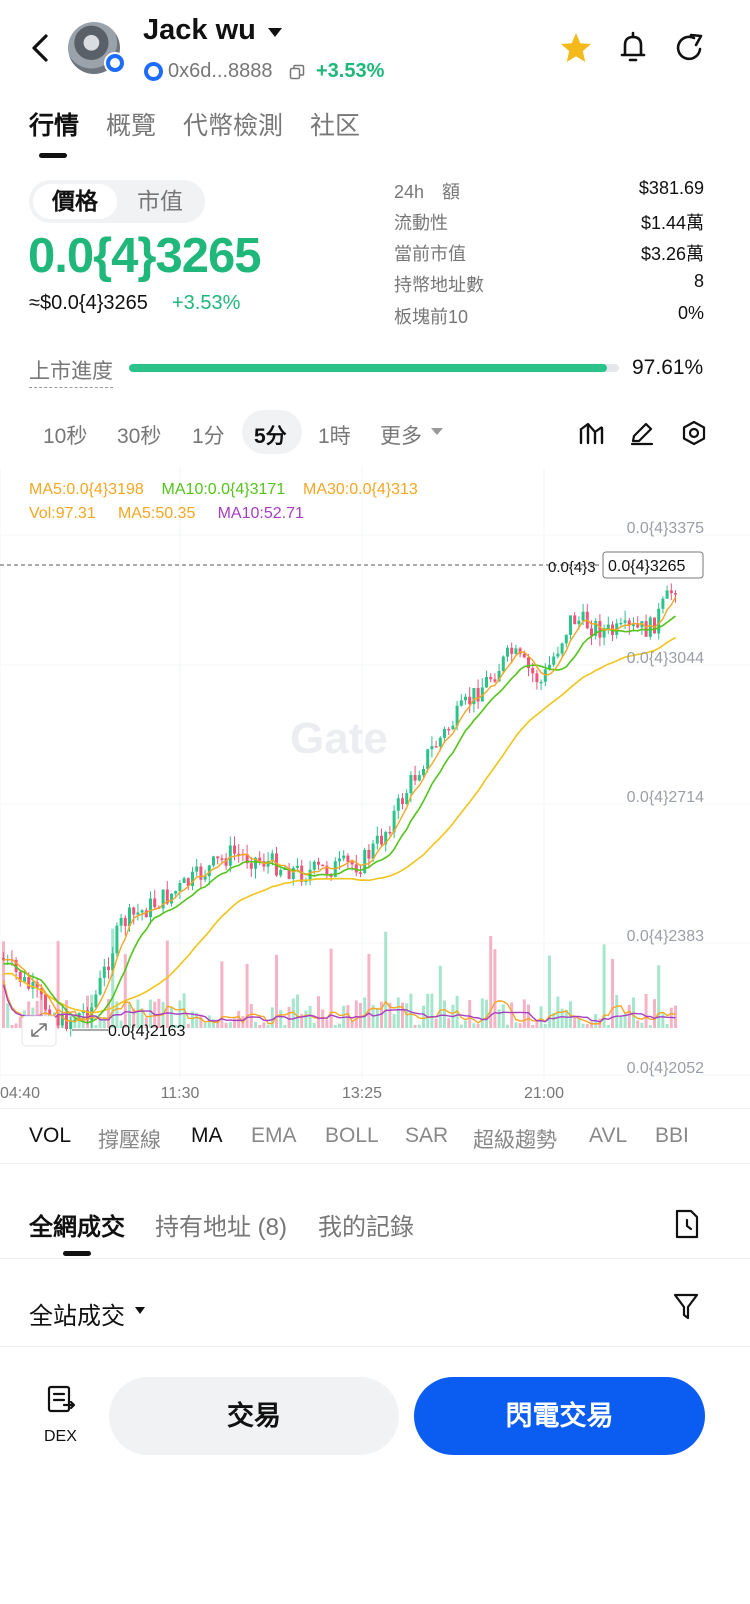 This screenshot has height=1604, width=750. Describe the element at coordinates (366, 1227) in the screenshot. I see `tab-my-records: 我的記錄` at that location.